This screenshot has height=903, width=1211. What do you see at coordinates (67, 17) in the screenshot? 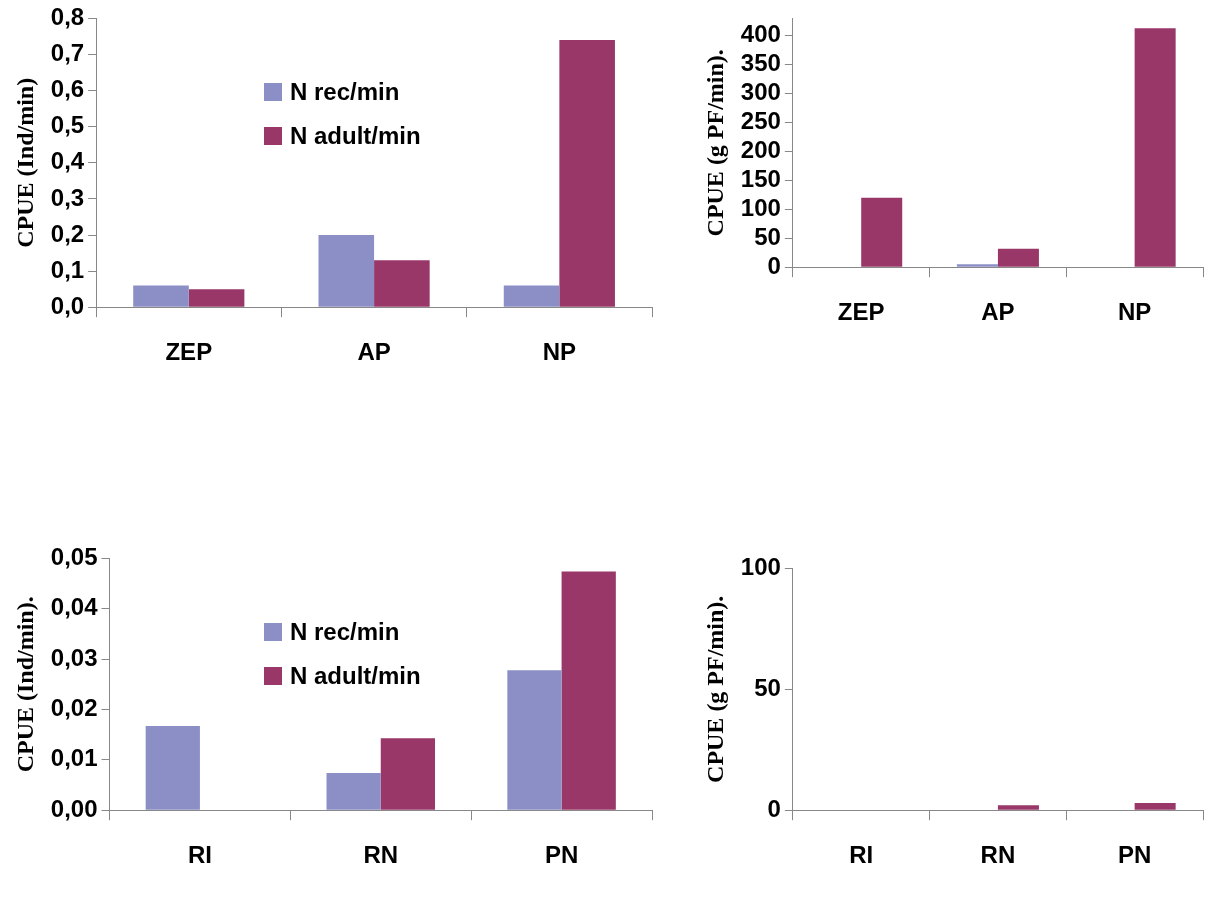
I see `y-tick-label: 0,8` at bounding box center [67, 17].